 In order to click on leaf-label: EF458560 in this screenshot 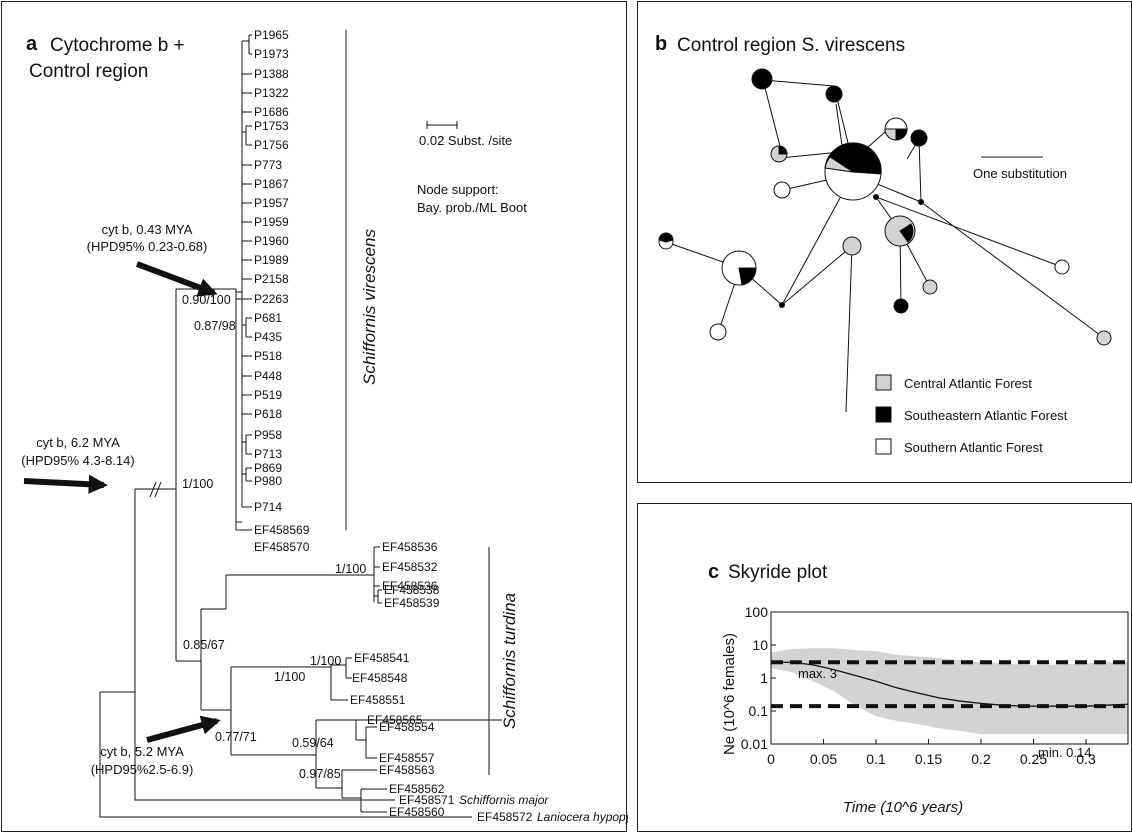, I will do `click(417, 812)`.